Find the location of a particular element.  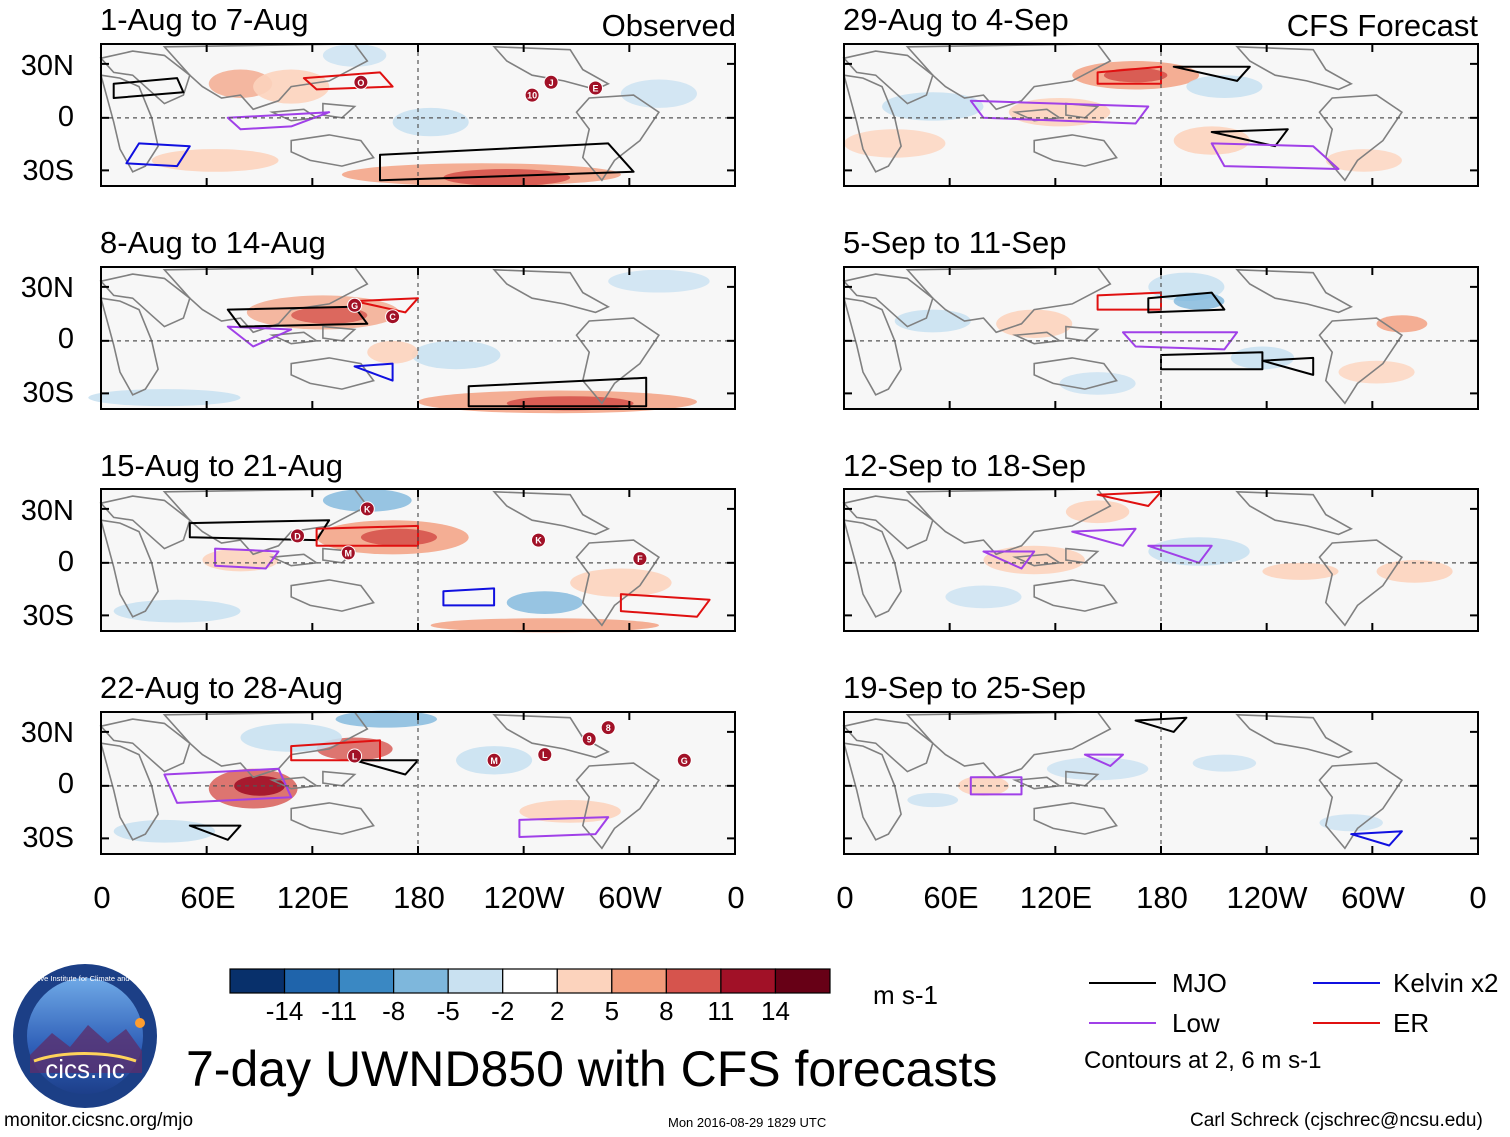

logo-text: cics.nc is located at coordinates (84, 1069).